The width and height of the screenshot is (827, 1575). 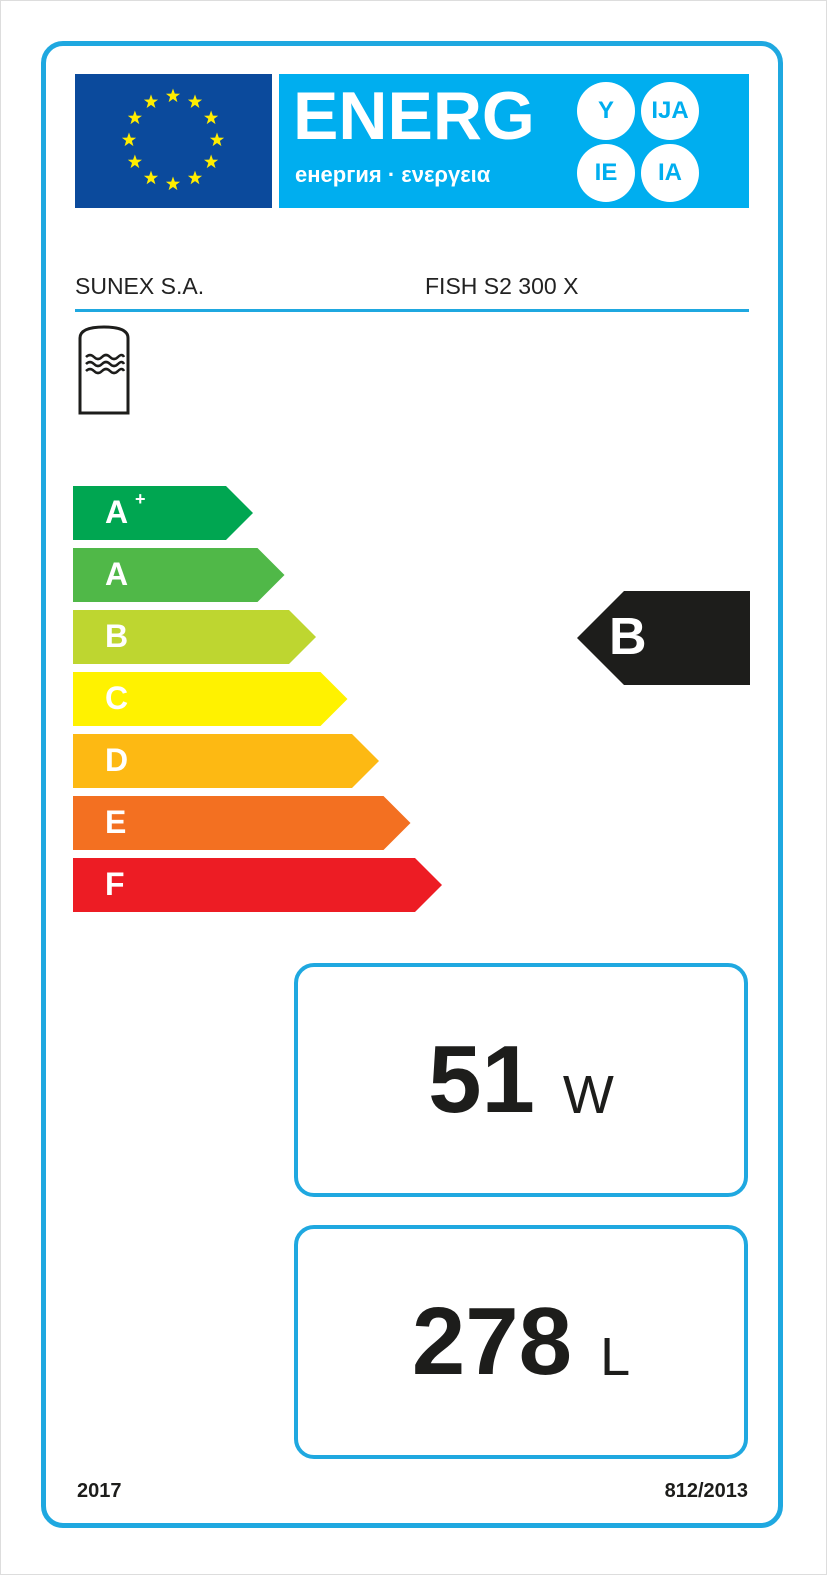 What do you see at coordinates (242, 823) in the screenshot?
I see `energy-class-bar: E` at bounding box center [242, 823].